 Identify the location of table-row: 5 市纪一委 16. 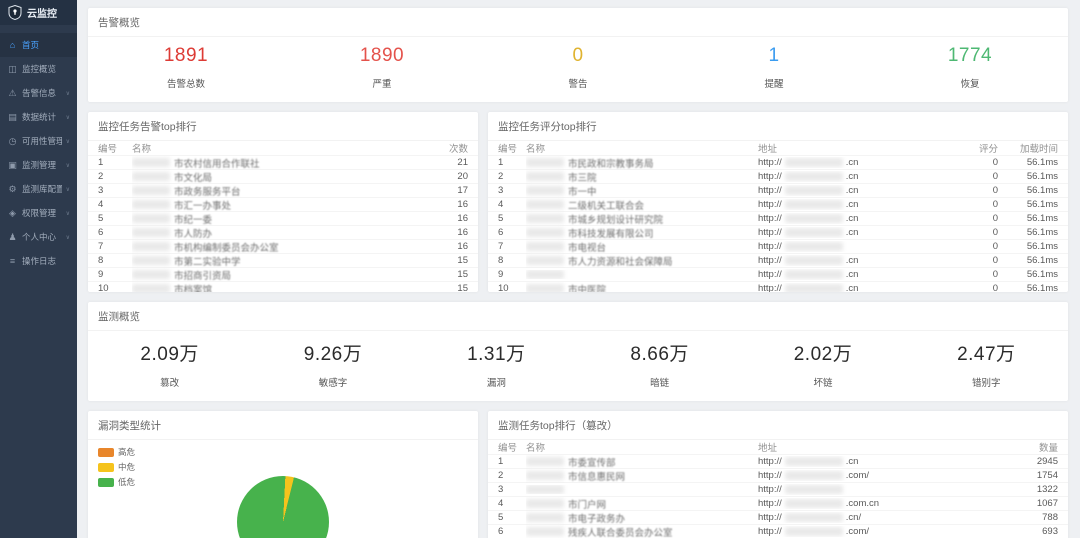
(283, 219).